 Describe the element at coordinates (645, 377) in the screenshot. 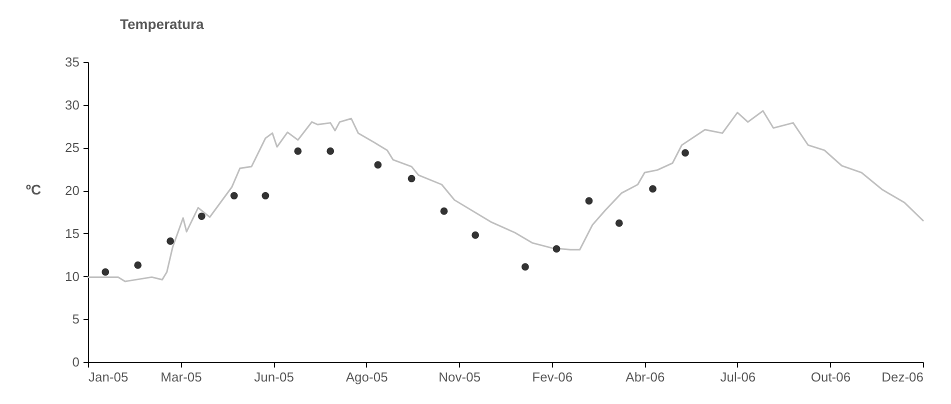

I see `x-tick-label: Abr-06` at that location.